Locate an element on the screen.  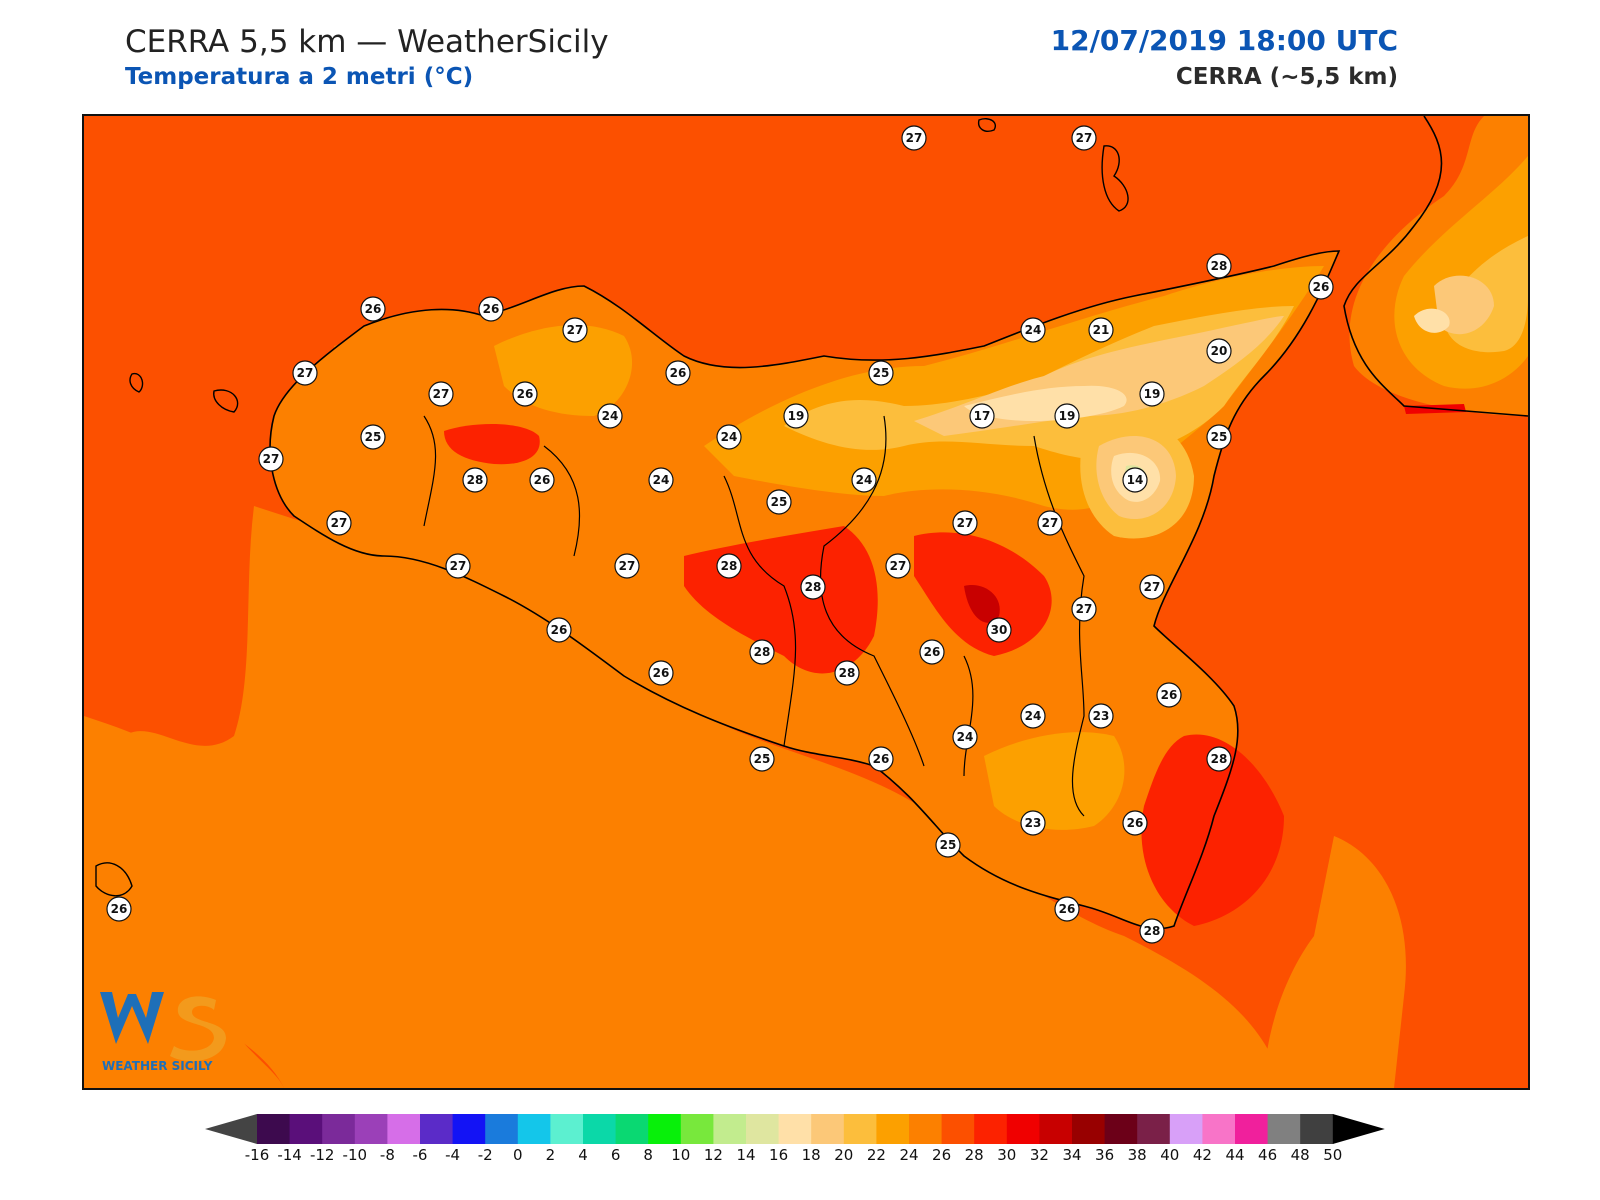
island-lipari is located at coordinates (1115, 178).